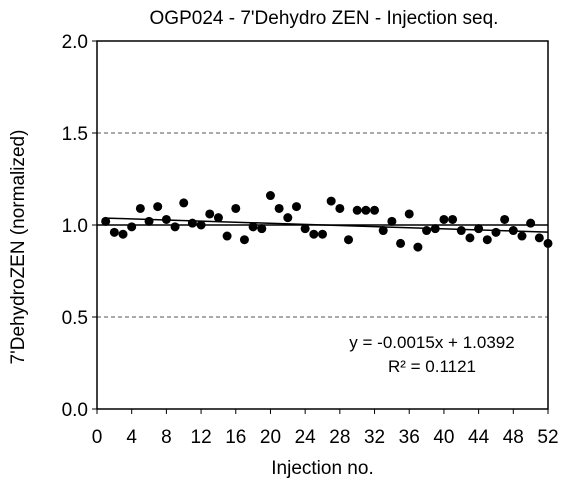 The image size is (569, 483). Describe the element at coordinates (201, 437) in the screenshot. I see `x-tick-label: 12` at that location.